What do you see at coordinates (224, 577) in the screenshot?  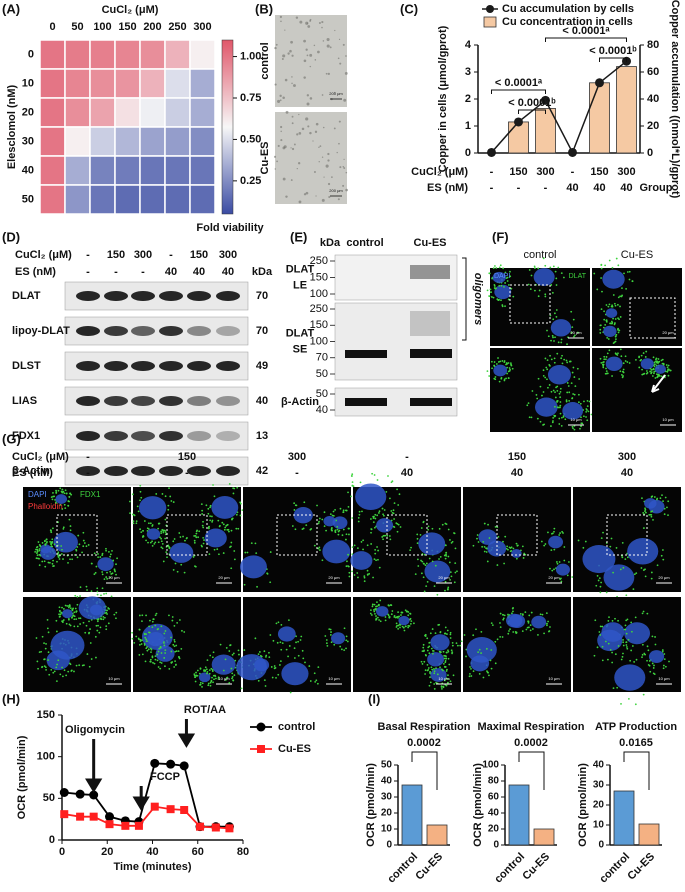 I see `scale-label: 20 μm` at bounding box center [224, 577].